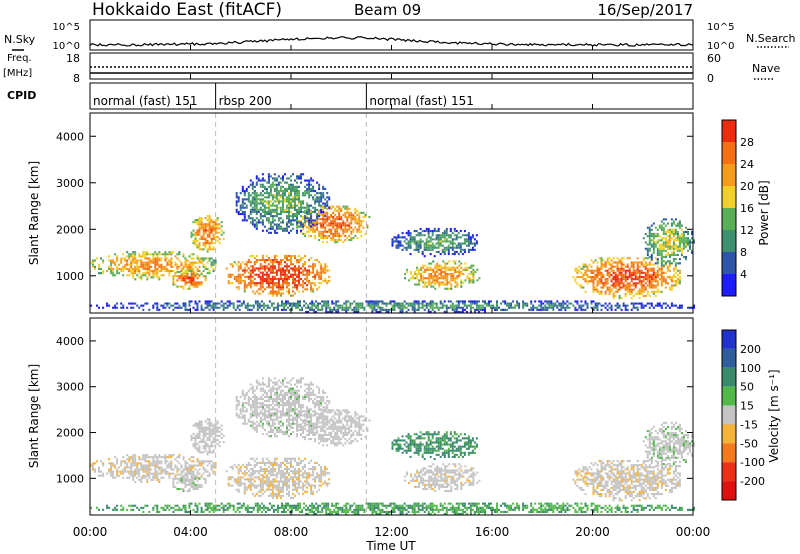 The width and height of the screenshot is (800, 554). Describe the element at coordinates (393, 68) in the screenshot. I see `freq-nave-strip: 18 8 60 0` at that location.